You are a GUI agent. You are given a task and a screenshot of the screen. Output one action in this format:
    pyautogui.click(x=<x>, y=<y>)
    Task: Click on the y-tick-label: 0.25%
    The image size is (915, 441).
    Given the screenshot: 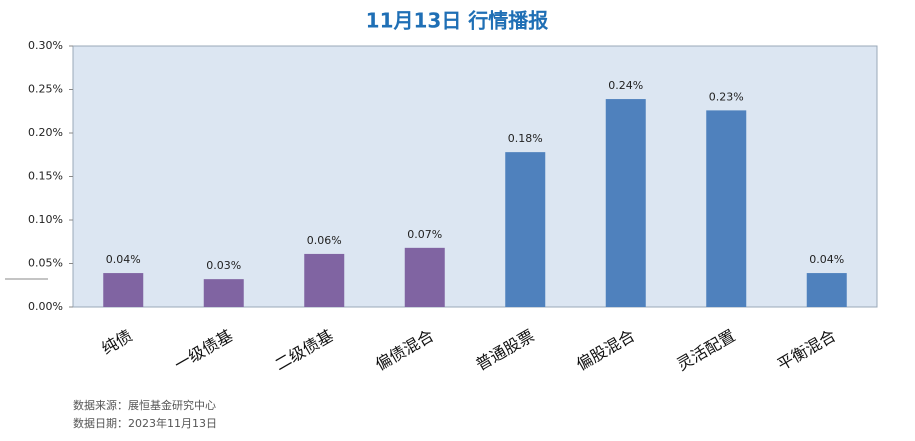 What is the action you would take?
    pyautogui.click(x=45, y=89)
    